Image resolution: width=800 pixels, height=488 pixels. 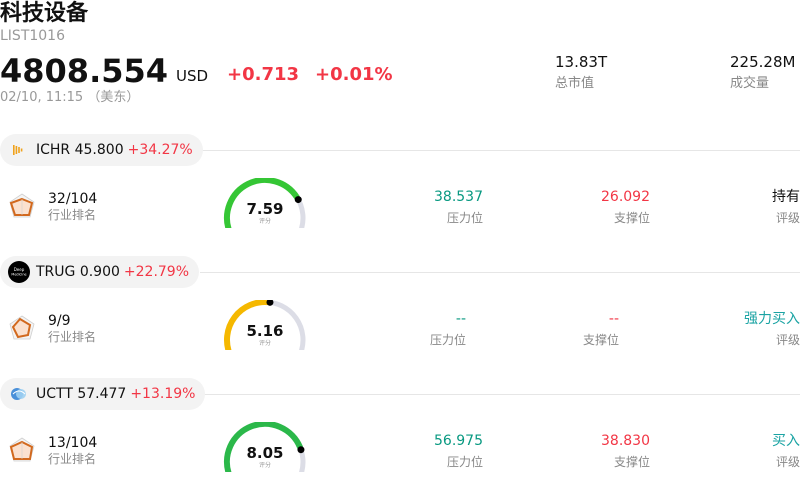 What do you see at coordinates (84, 71) in the screenshot?
I see `index-price: 4808.554` at bounding box center [84, 71].